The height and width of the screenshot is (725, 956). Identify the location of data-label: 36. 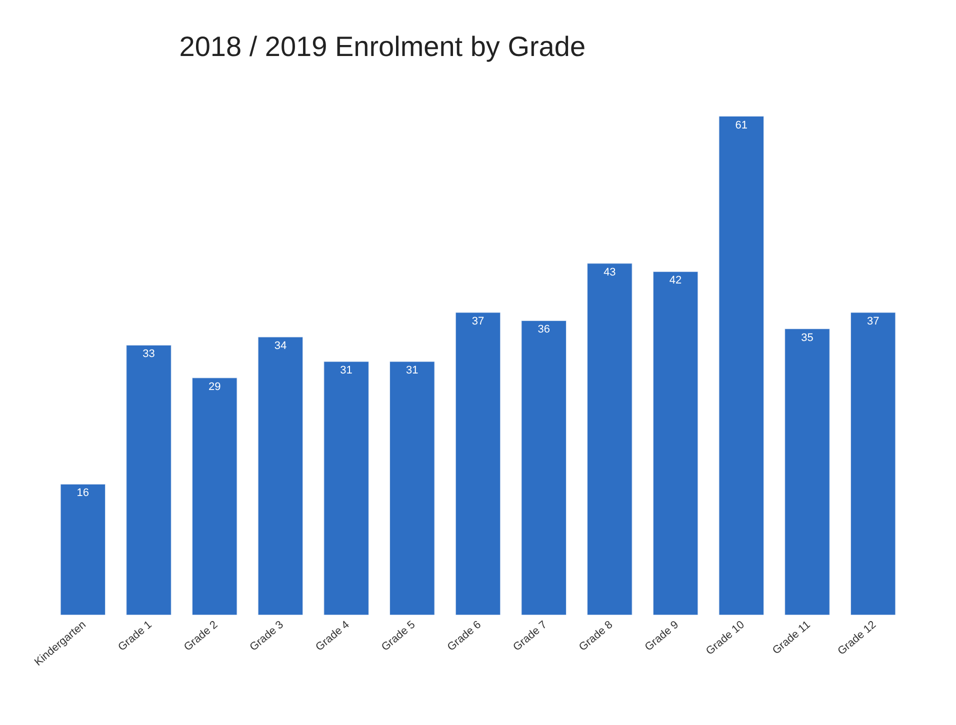
(544, 330).